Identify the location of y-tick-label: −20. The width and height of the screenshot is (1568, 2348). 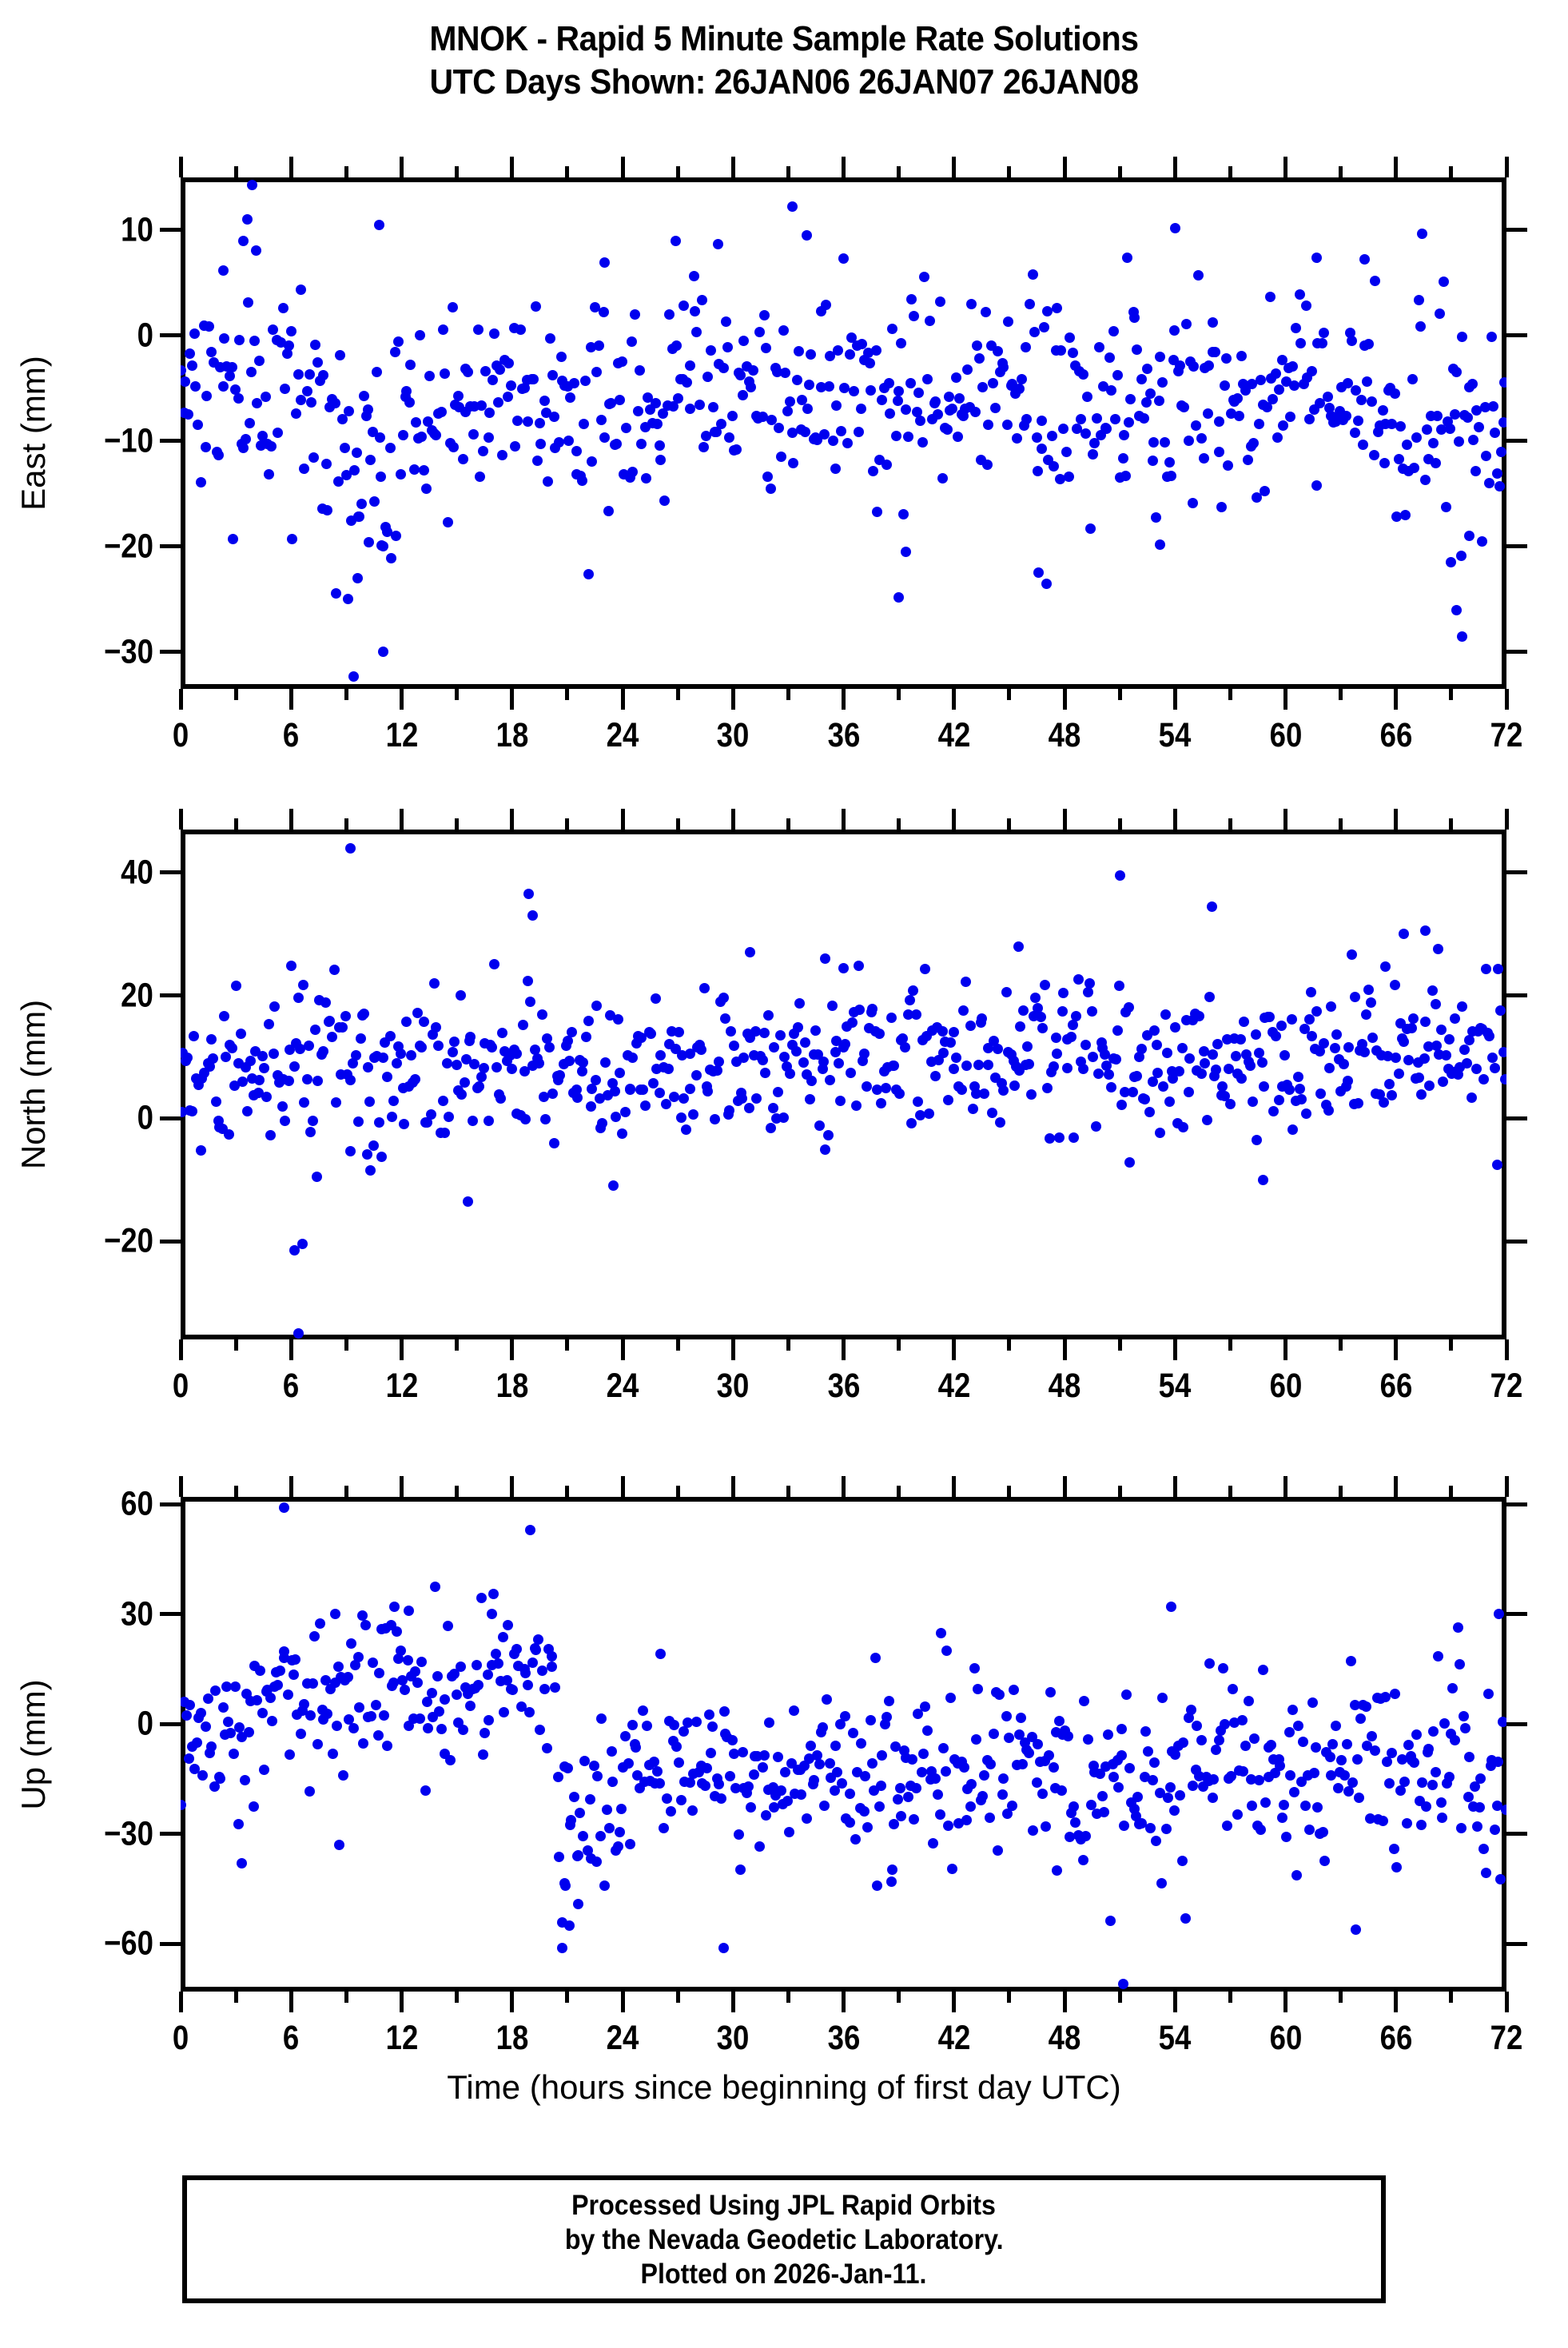
(128, 546).